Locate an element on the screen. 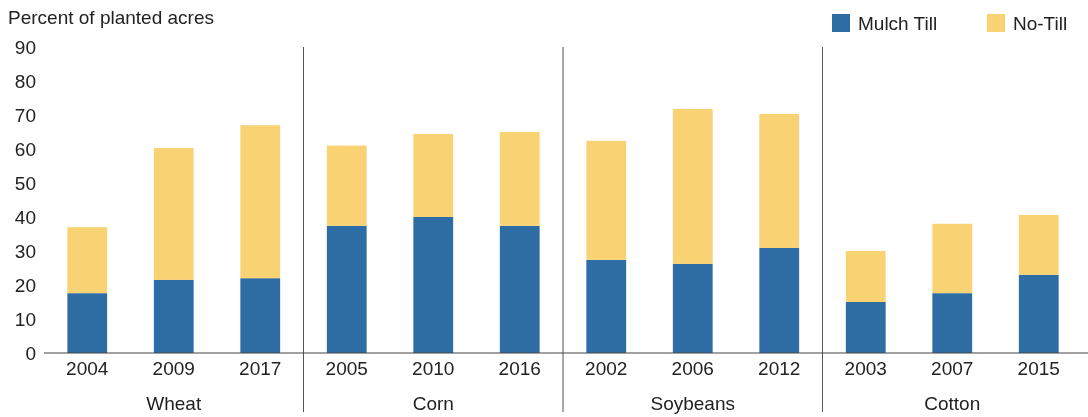  y-tick-label: 0 is located at coordinates (30, 353).